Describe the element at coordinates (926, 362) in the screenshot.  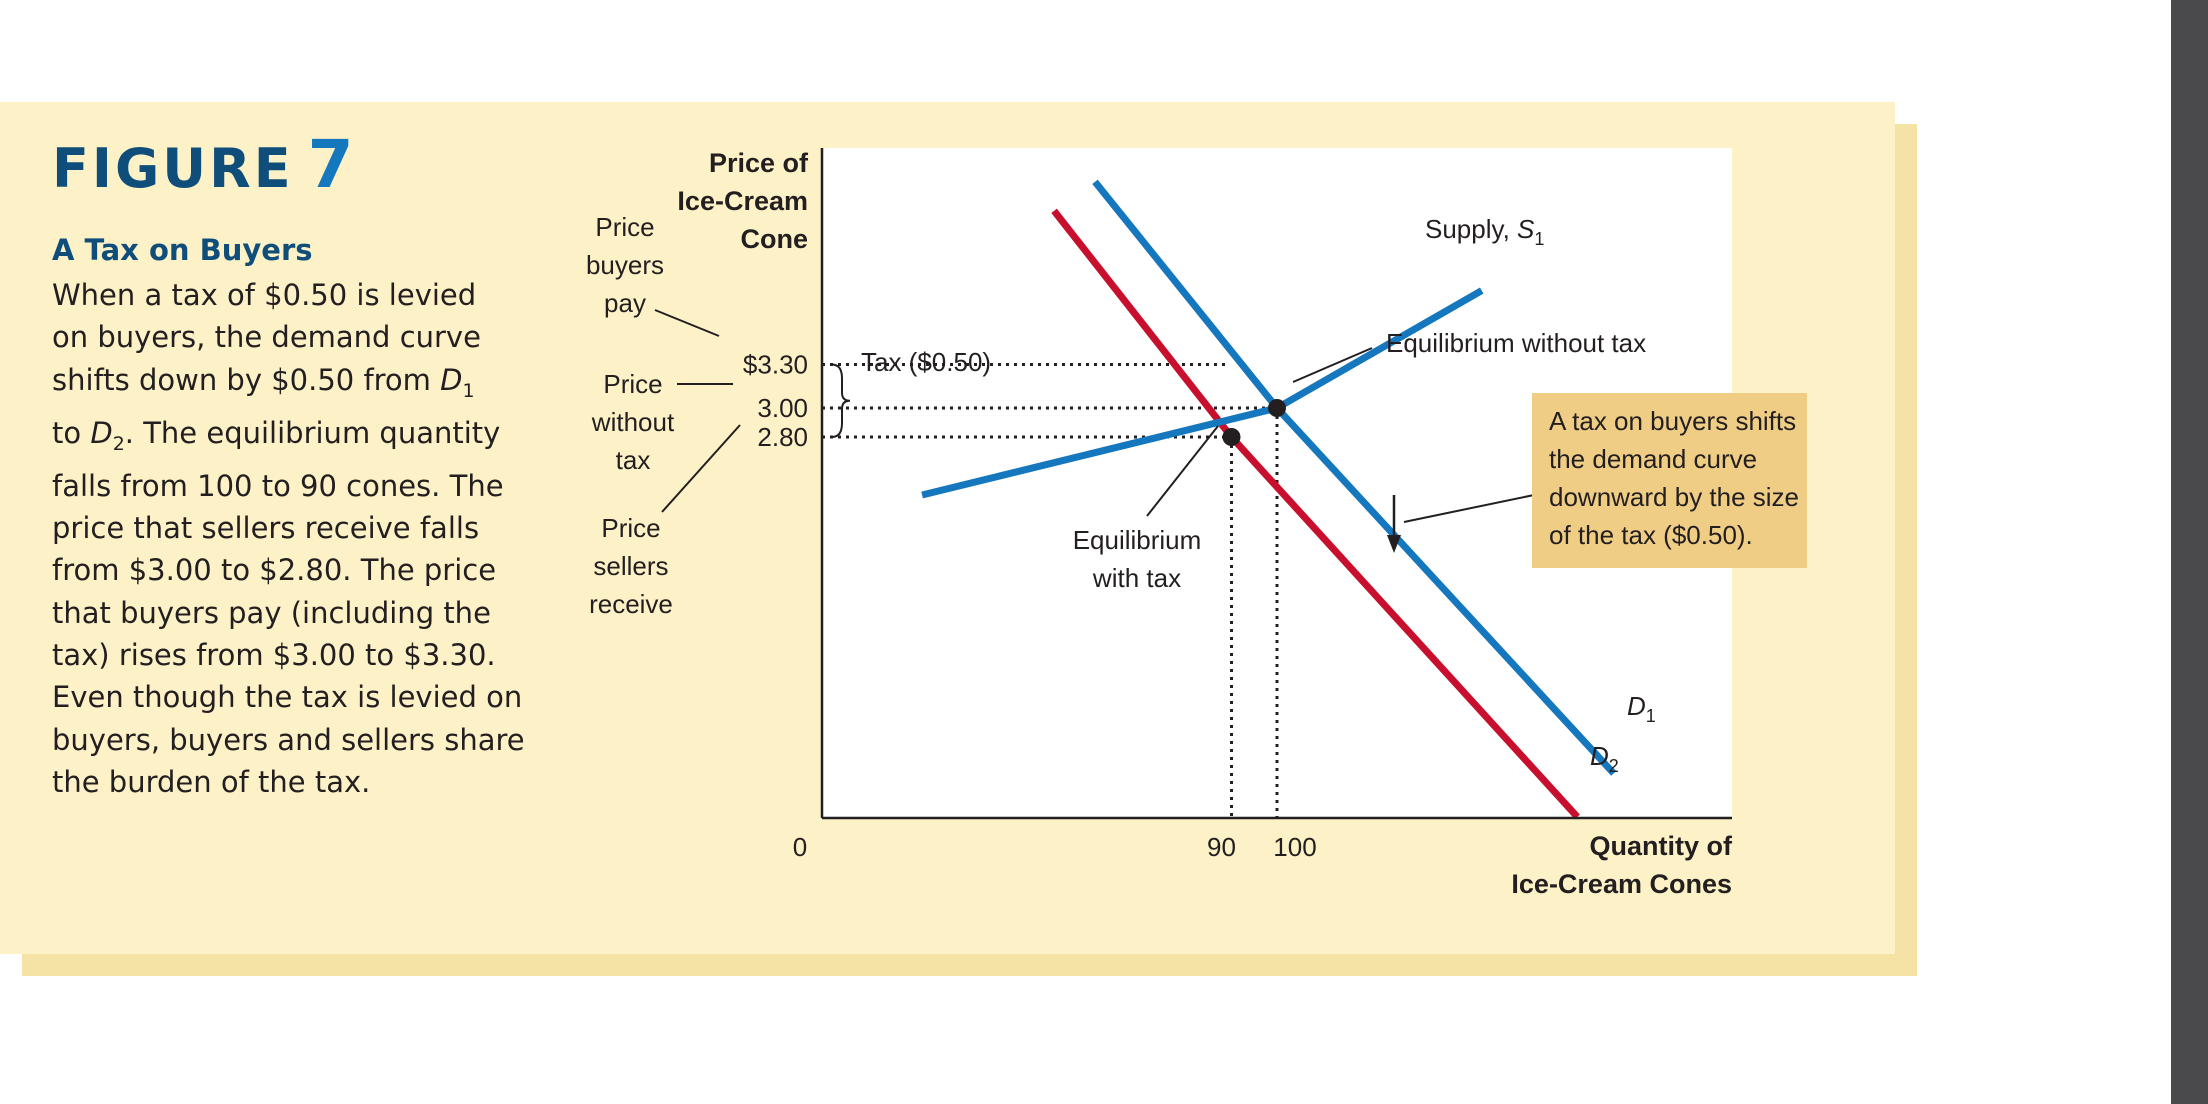
I see `tax-brace-label: Tax ($0.50)` at that location.